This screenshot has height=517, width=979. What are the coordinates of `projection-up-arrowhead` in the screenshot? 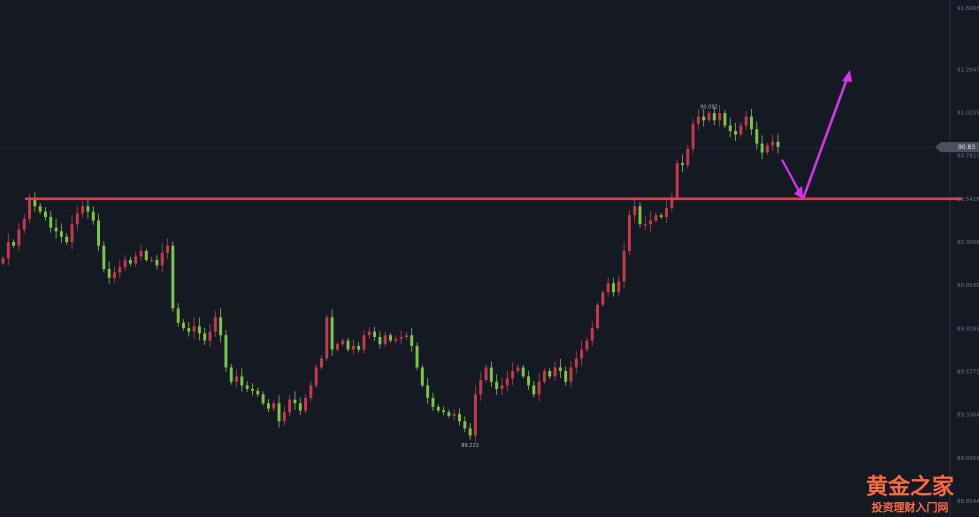 It's located at (847, 76).